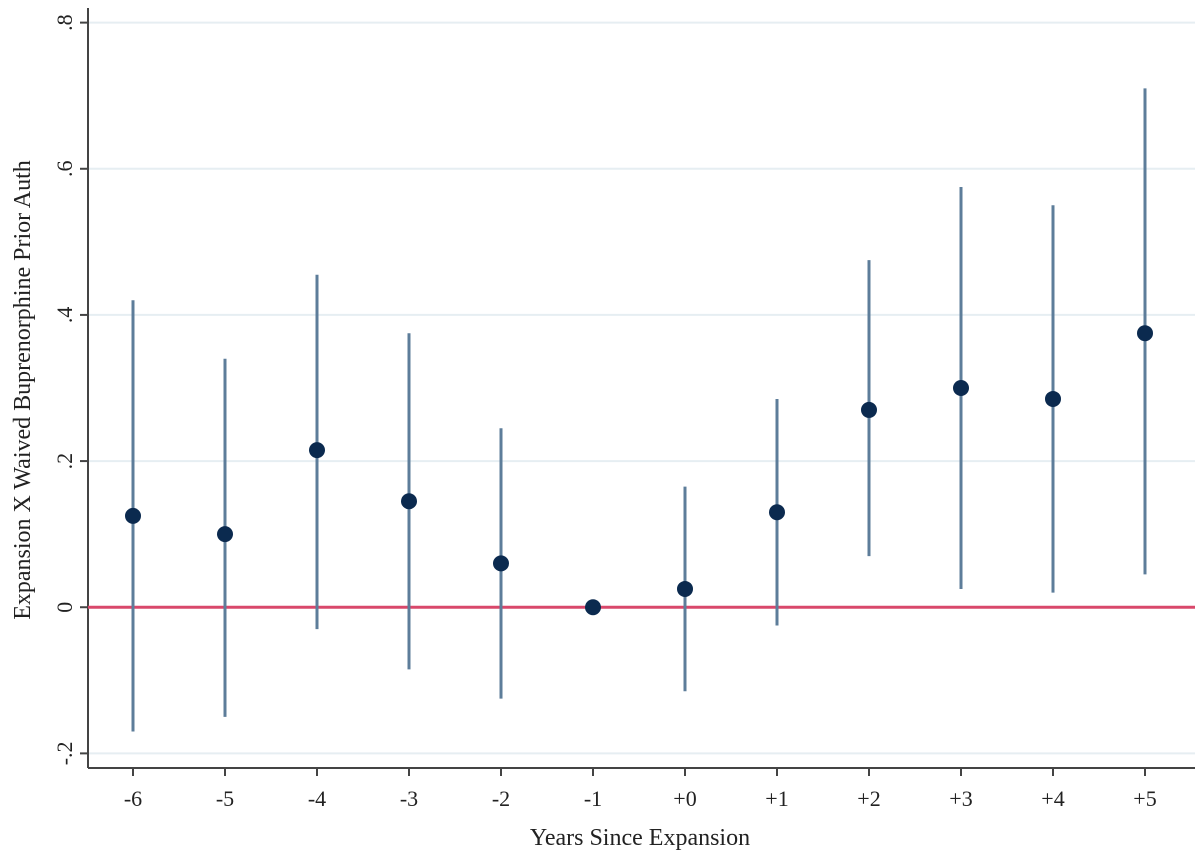 Image resolution: width=1200 pixels, height=859 pixels. What do you see at coordinates (501, 798) in the screenshot?
I see `x-tick-label: -2` at bounding box center [501, 798].